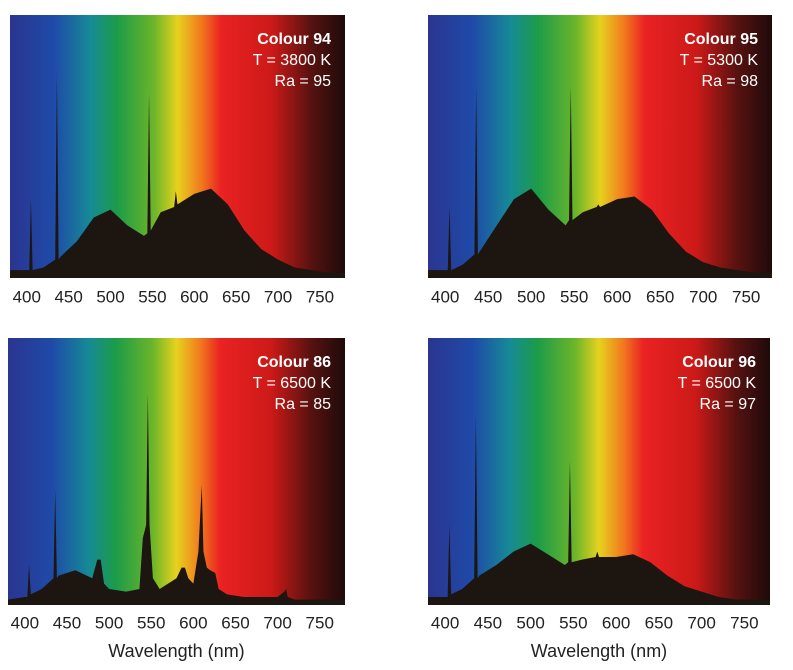  What do you see at coordinates (294, 39) in the screenshot?
I see `panel-title: Colour 94` at bounding box center [294, 39].